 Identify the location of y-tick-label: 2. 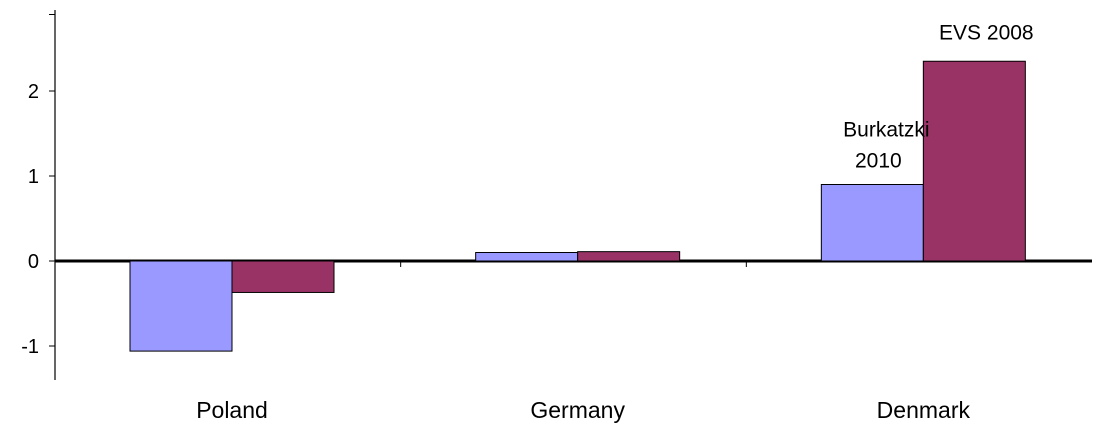
(33, 92).